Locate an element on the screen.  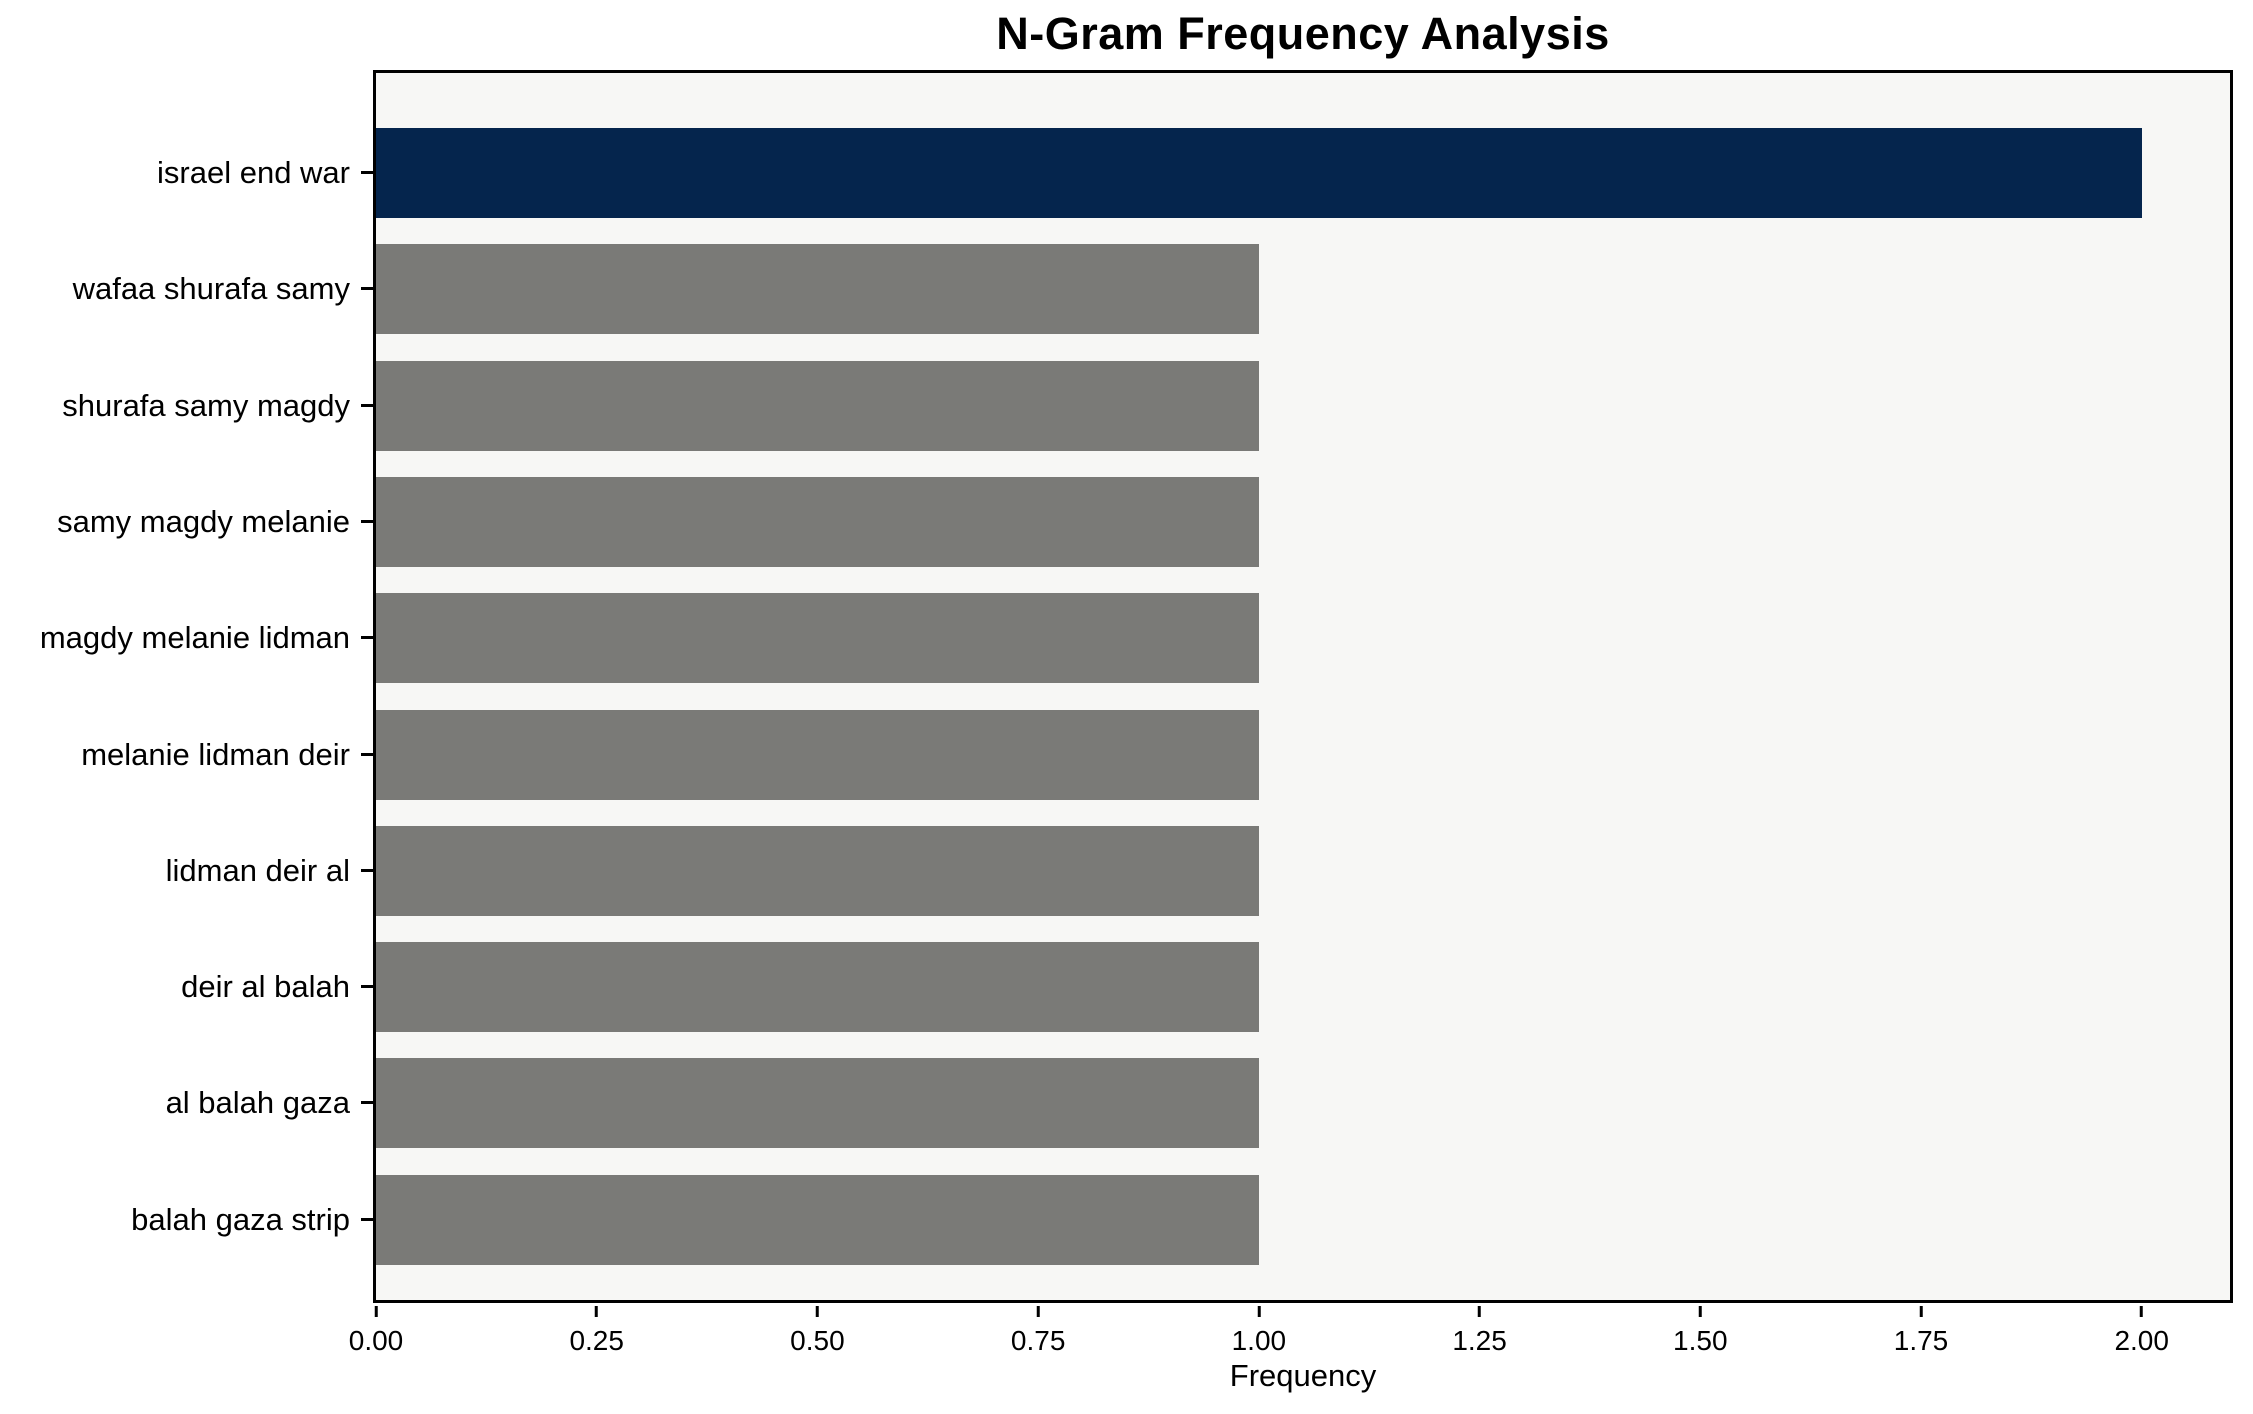
y-axis-label: melanie lidman deir is located at coordinates (215, 754).